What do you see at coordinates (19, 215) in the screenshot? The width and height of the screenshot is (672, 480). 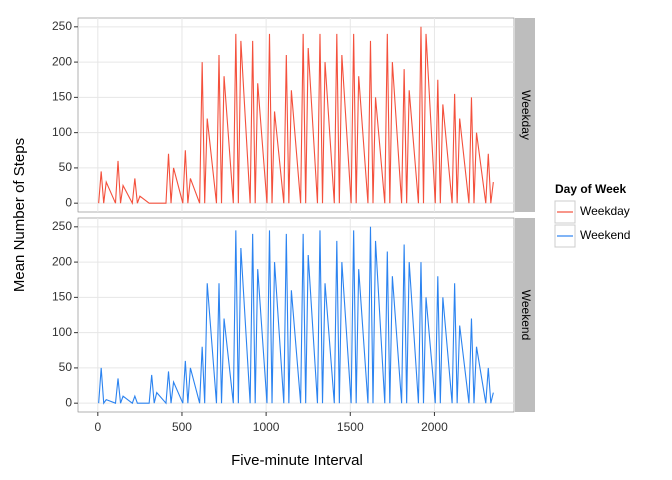 I see `y-axis-title: Mean Number of Steps` at bounding box center [19, 215].